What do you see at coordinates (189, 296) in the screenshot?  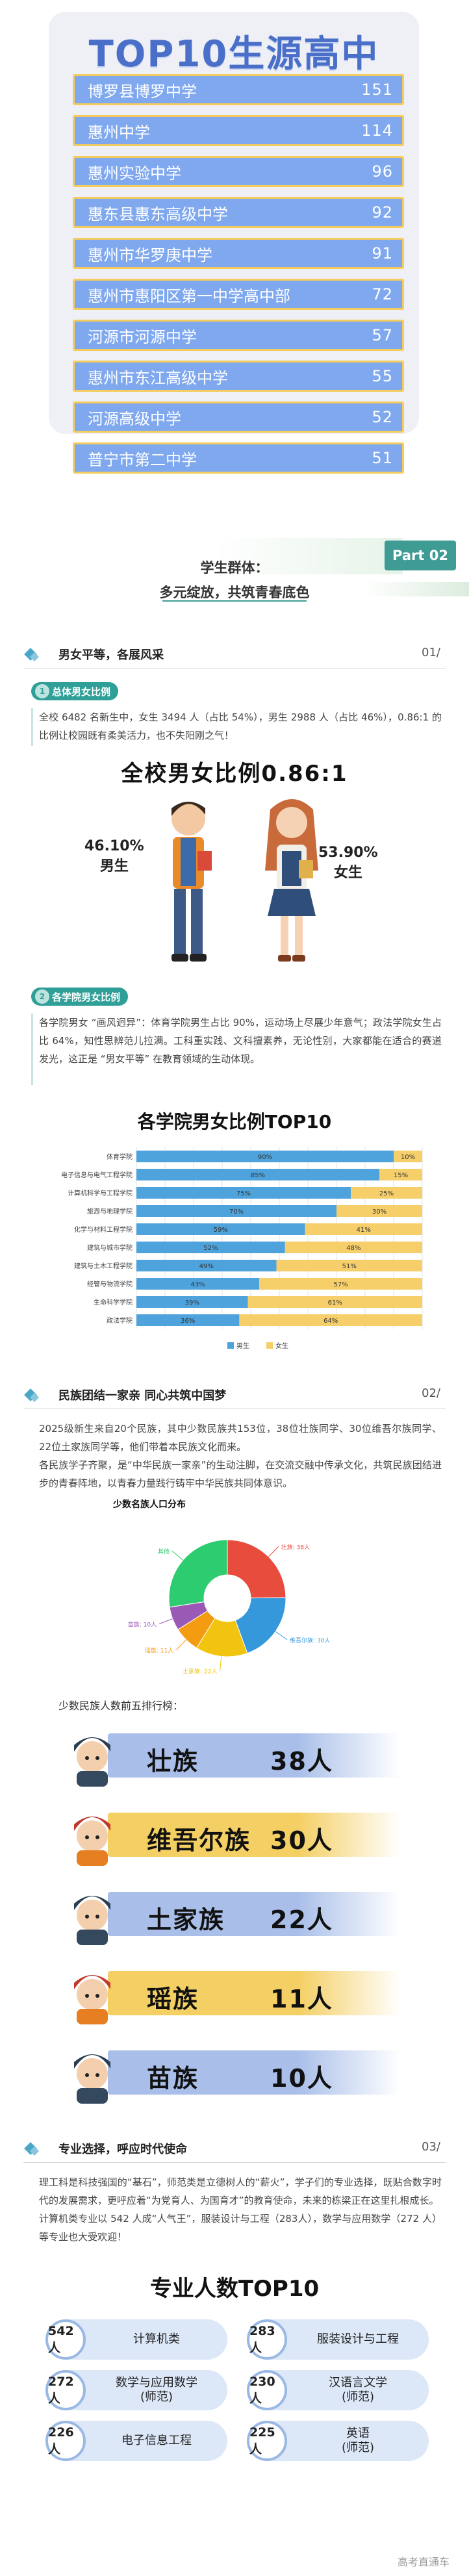 I see `school-name: 惠州市惠阳区第一中学高中部` at bounding box center [189, 296].